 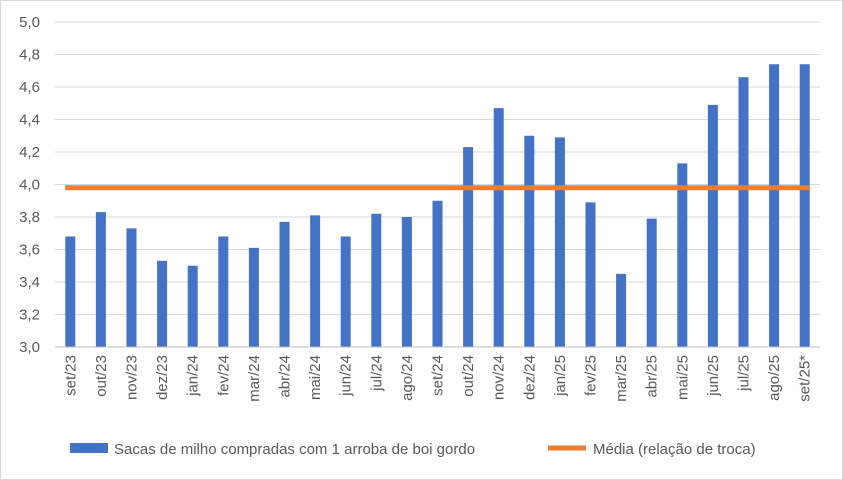 What do you see at coordinates (529, 377) in the screenshot?
I see `x-tick-label: dez/24` at bounding box center [529, 377].